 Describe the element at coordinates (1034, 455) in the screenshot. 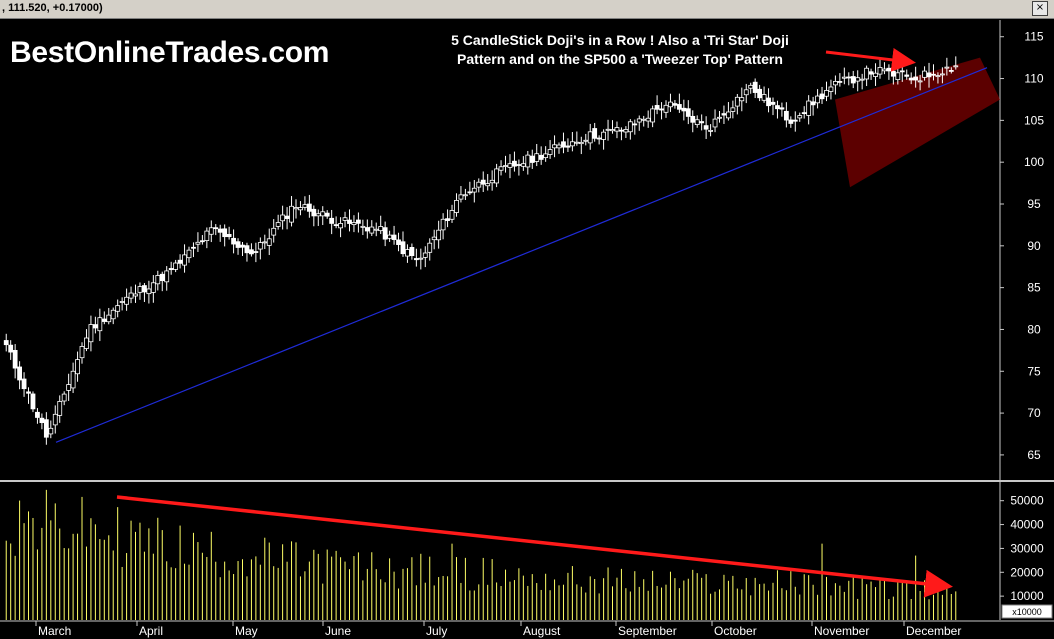

I see `price-tick-label: 65` at that location.